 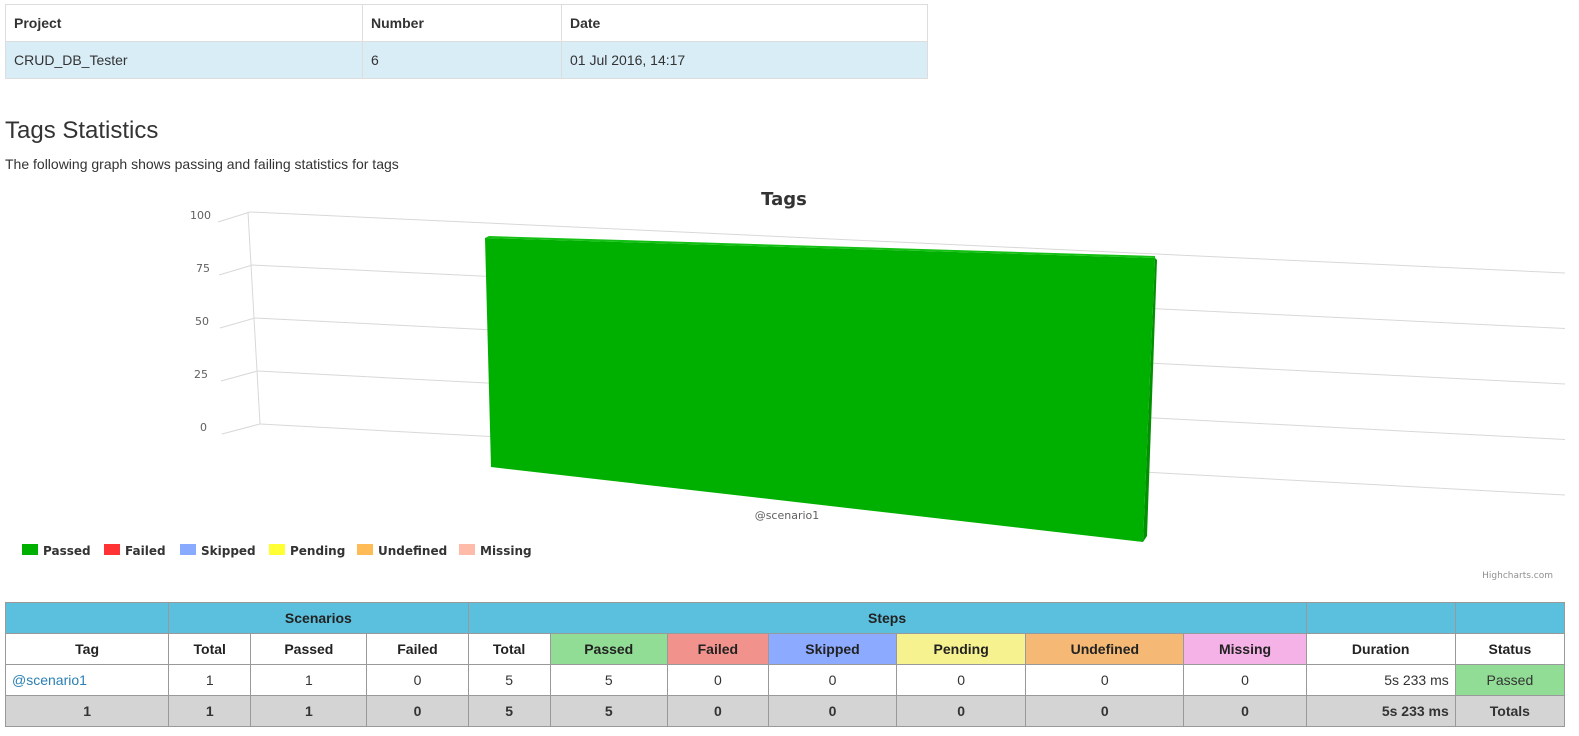 What do you see at coordinates (1105, 711) in the screenshot?
I see `totals-steps-undefined: 0` at bounding box center [1105, 711].